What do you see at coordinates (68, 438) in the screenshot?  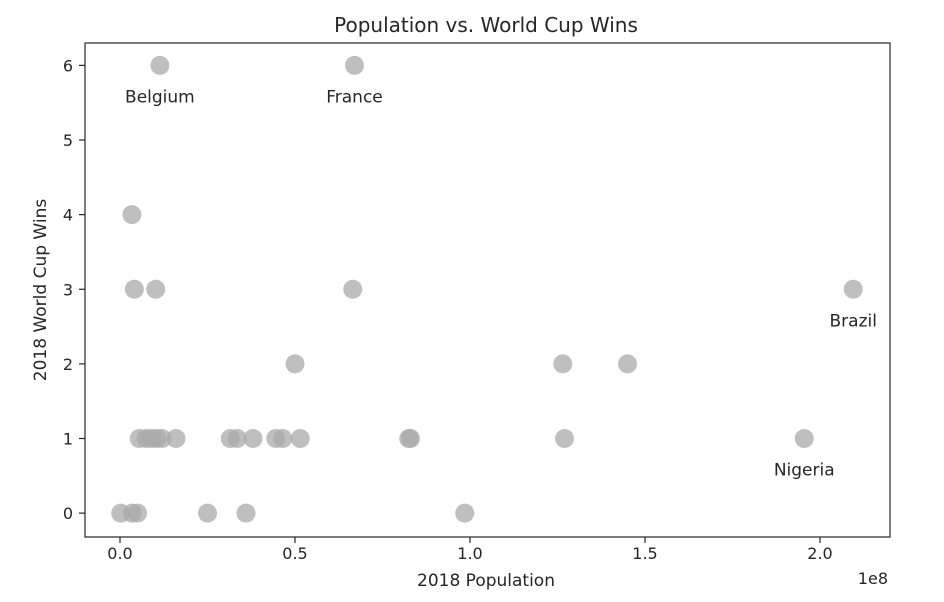 I see `y-tick-label: 1` at bounding box center [68, 438].